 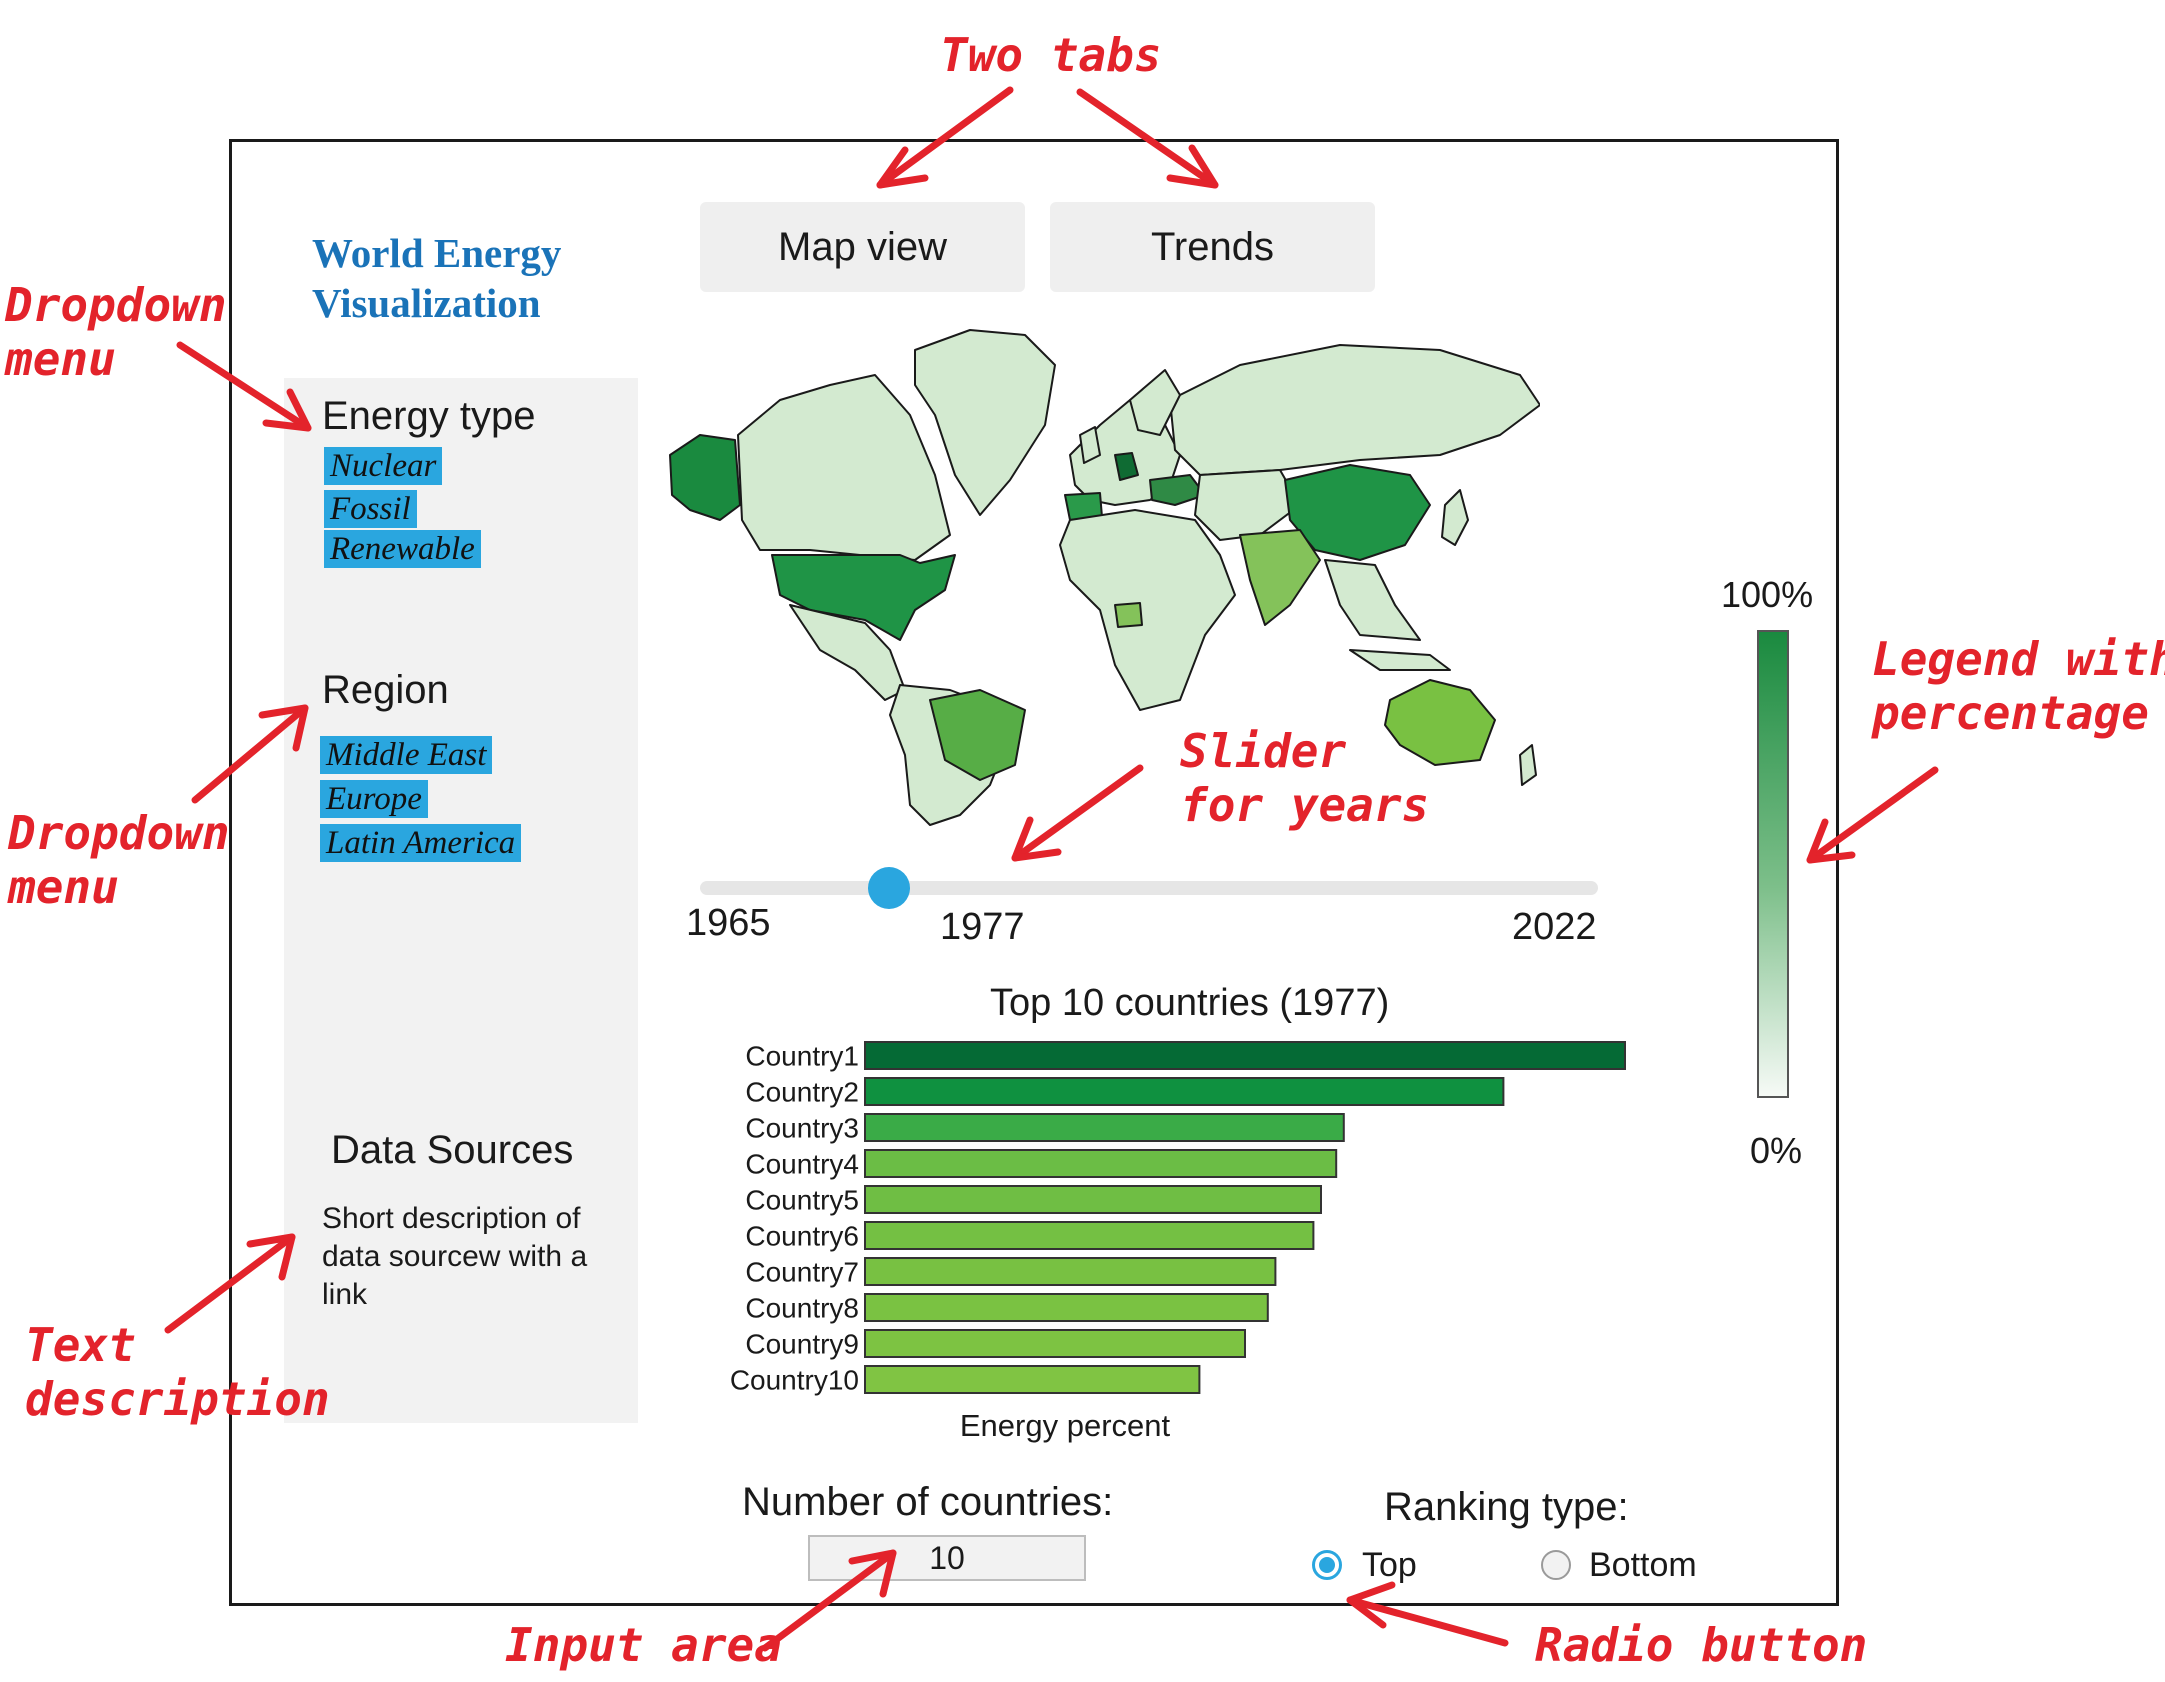 I want to click on energy-option-nuclear: Nuclear, so click(x=383, y=466).